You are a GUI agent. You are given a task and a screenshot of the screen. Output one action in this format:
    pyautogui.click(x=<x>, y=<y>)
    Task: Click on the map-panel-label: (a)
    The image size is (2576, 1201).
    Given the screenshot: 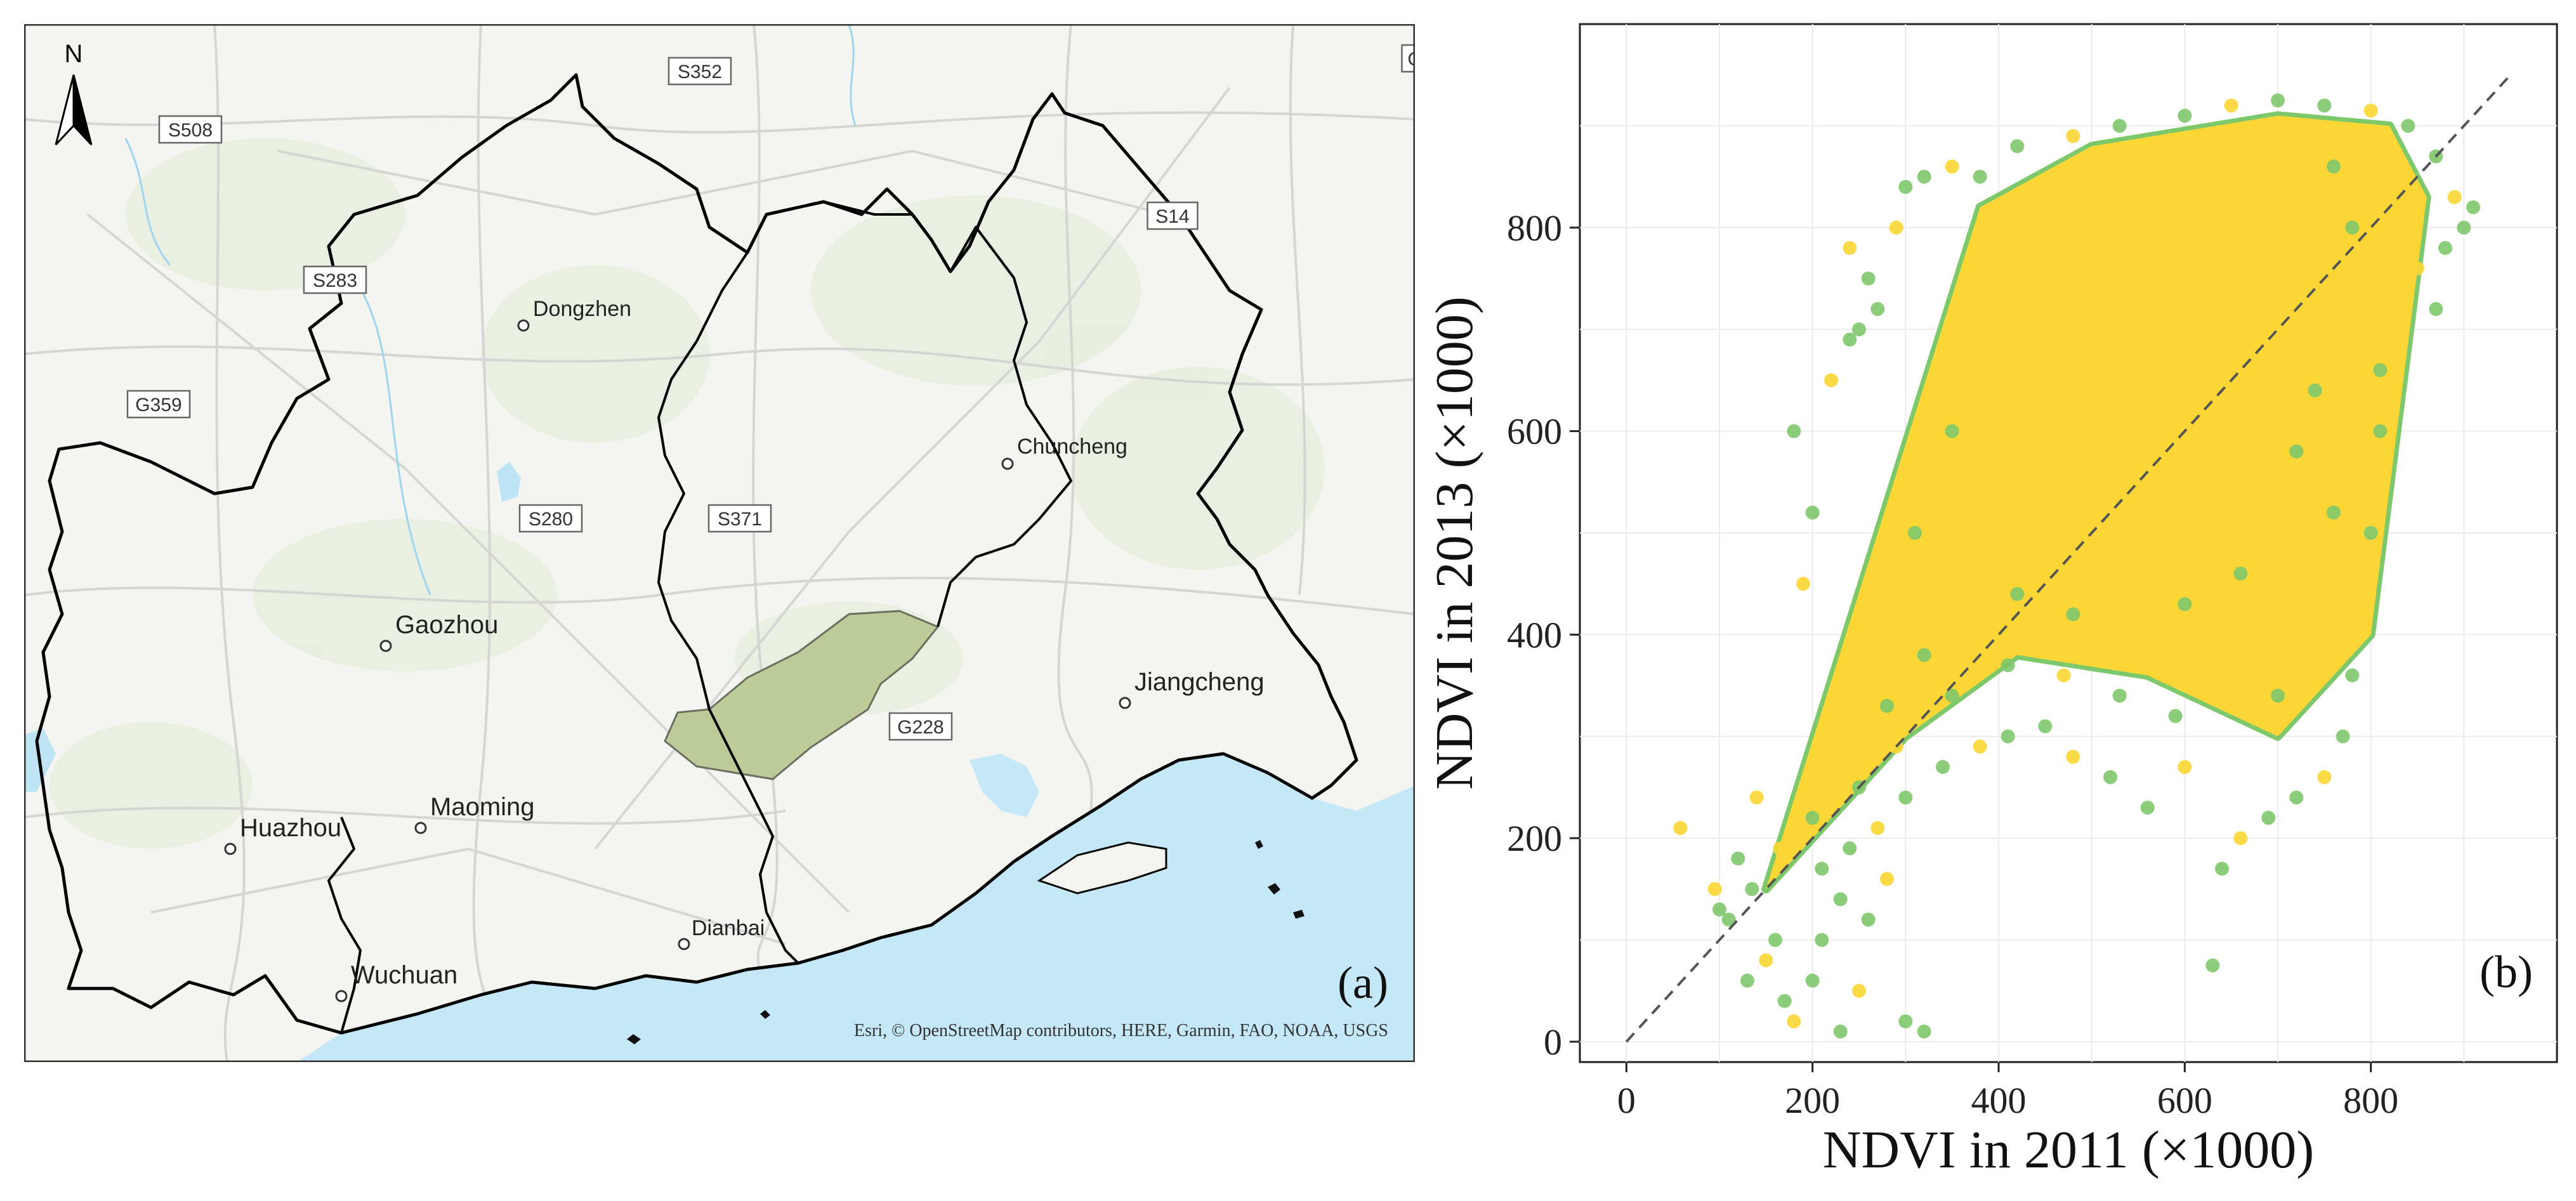 What is the action you would take?
    pyautogui.click(x=1362, y=982)
    